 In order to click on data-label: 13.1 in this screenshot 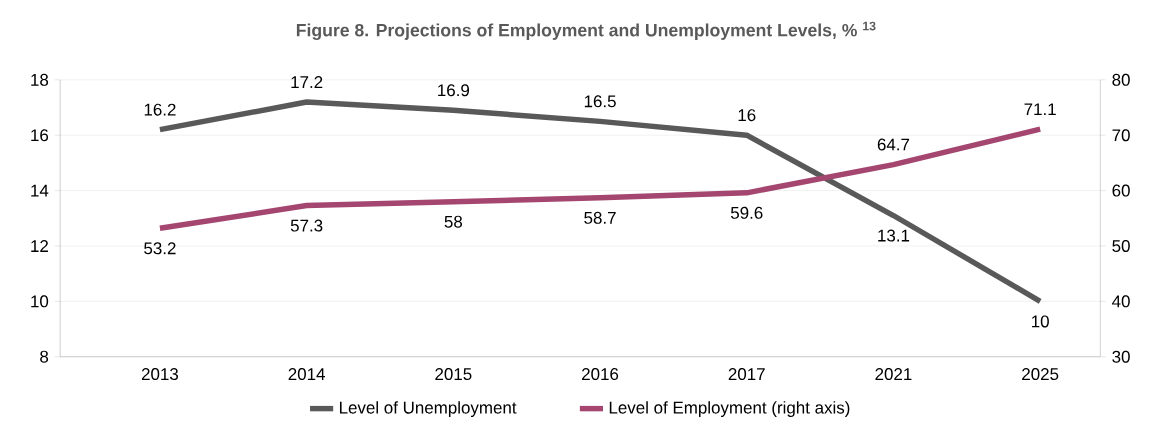, I will do `click(894, 235)`.